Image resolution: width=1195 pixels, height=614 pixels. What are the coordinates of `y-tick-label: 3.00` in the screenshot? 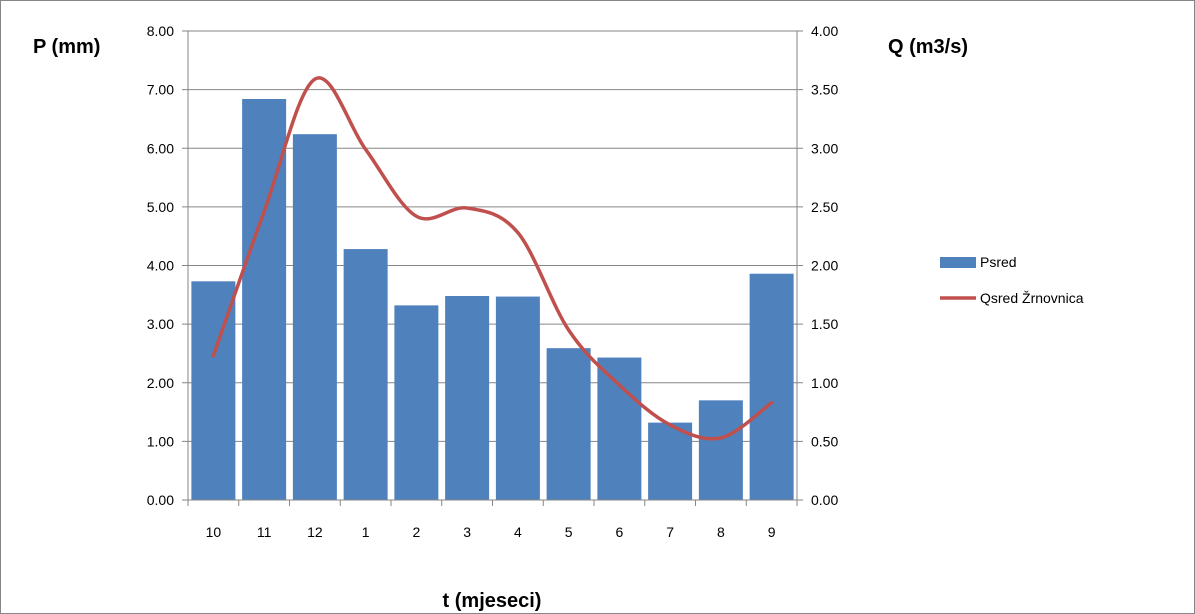 It's located at (160, 324).